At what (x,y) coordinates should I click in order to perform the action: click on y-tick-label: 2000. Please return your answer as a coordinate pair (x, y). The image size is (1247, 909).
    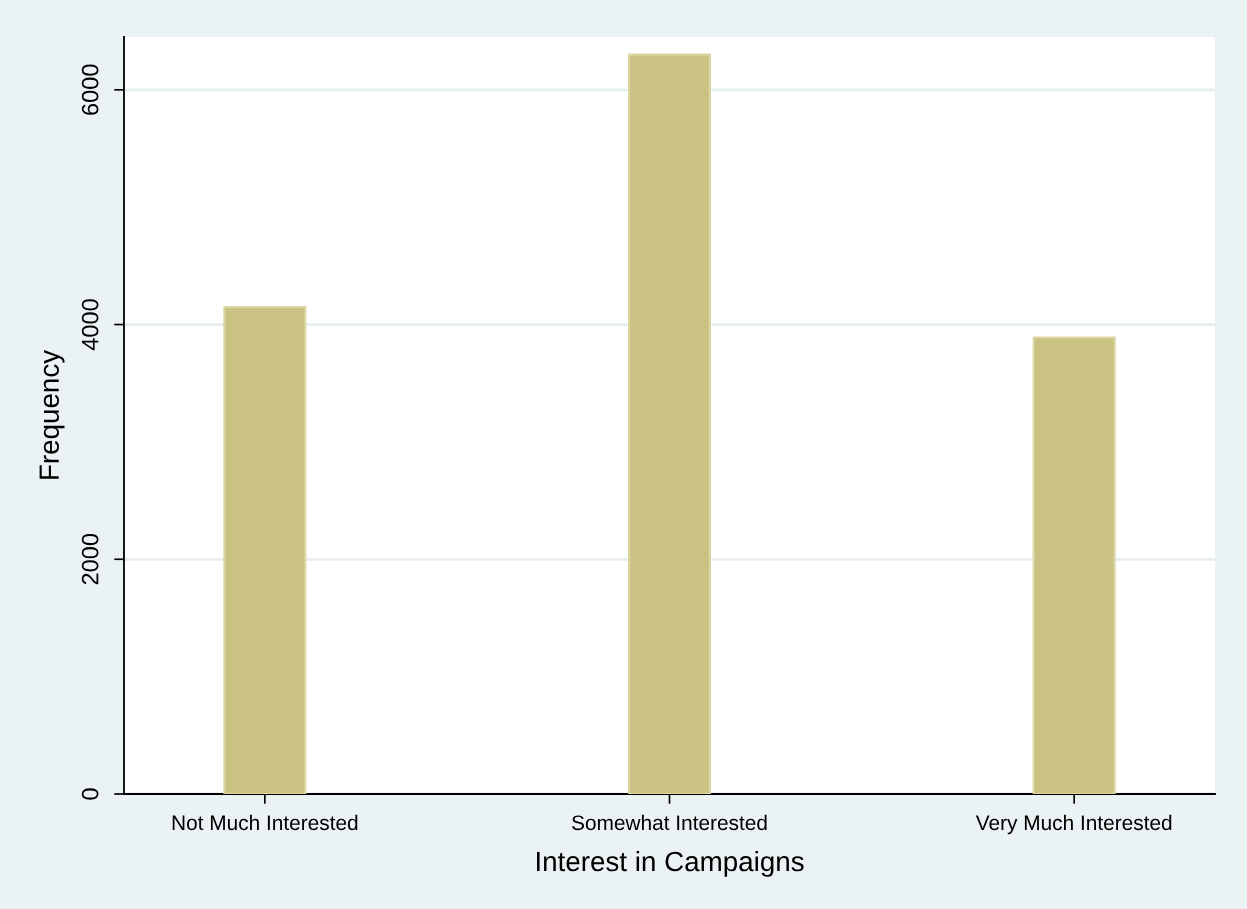
    Looking at the image, I should click on (90, 559).